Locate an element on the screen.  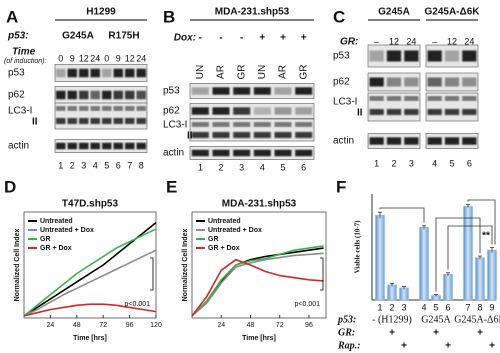
legend-label: Untreated + Dox is located at coordinates (235, 230).